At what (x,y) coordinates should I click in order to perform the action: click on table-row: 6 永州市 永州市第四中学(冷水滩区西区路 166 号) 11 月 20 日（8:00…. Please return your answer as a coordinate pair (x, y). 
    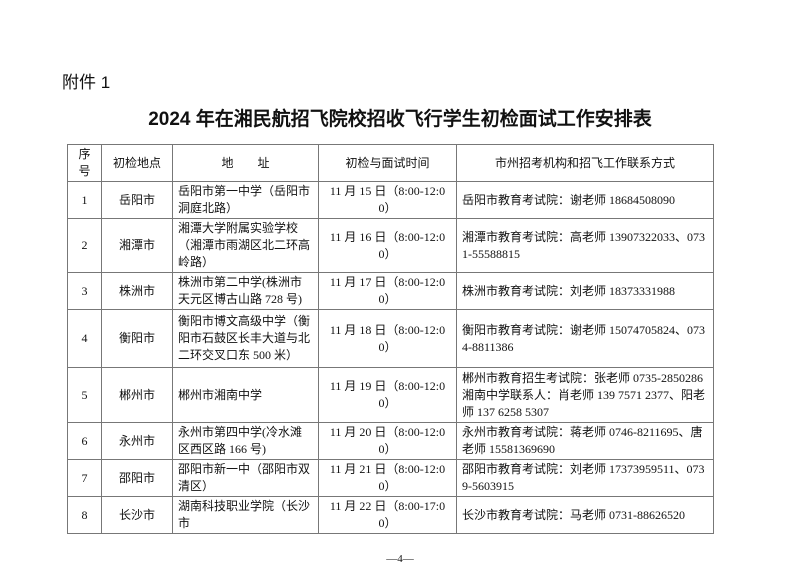
    Looking at the image, I should click on (390, 441).